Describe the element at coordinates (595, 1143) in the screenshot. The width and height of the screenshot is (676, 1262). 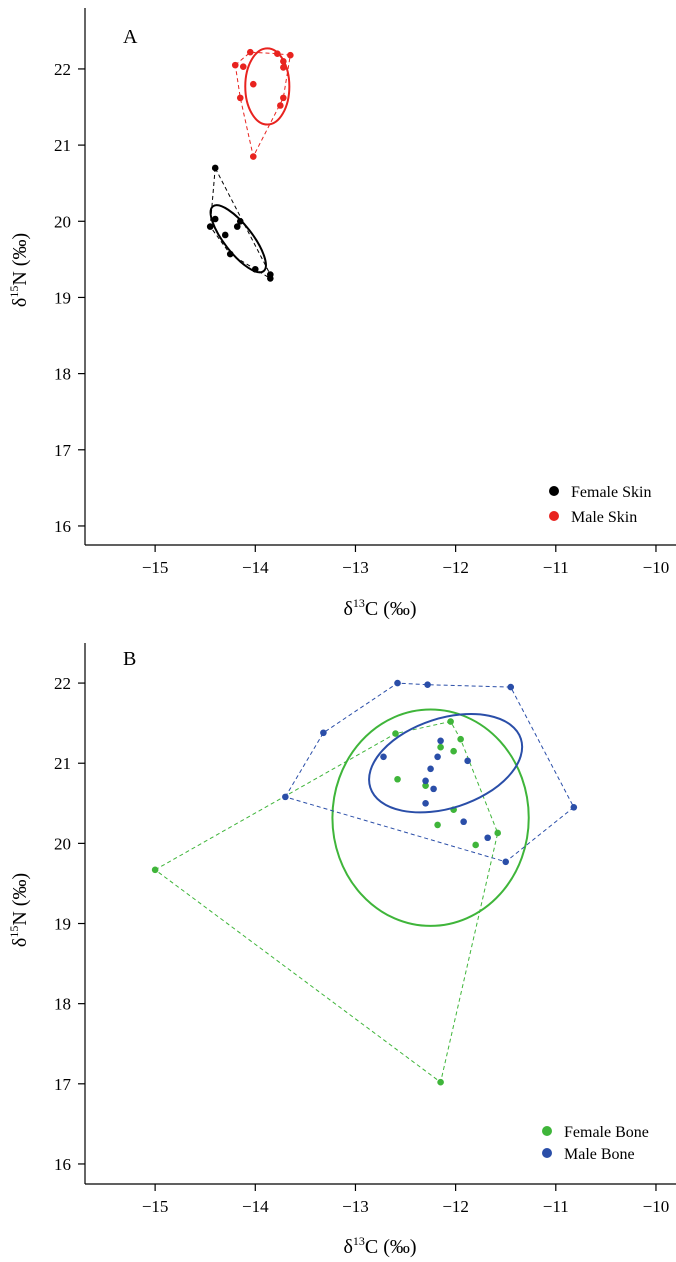
I see `panel-b-legend: Female Bone Male Bone` at that location.